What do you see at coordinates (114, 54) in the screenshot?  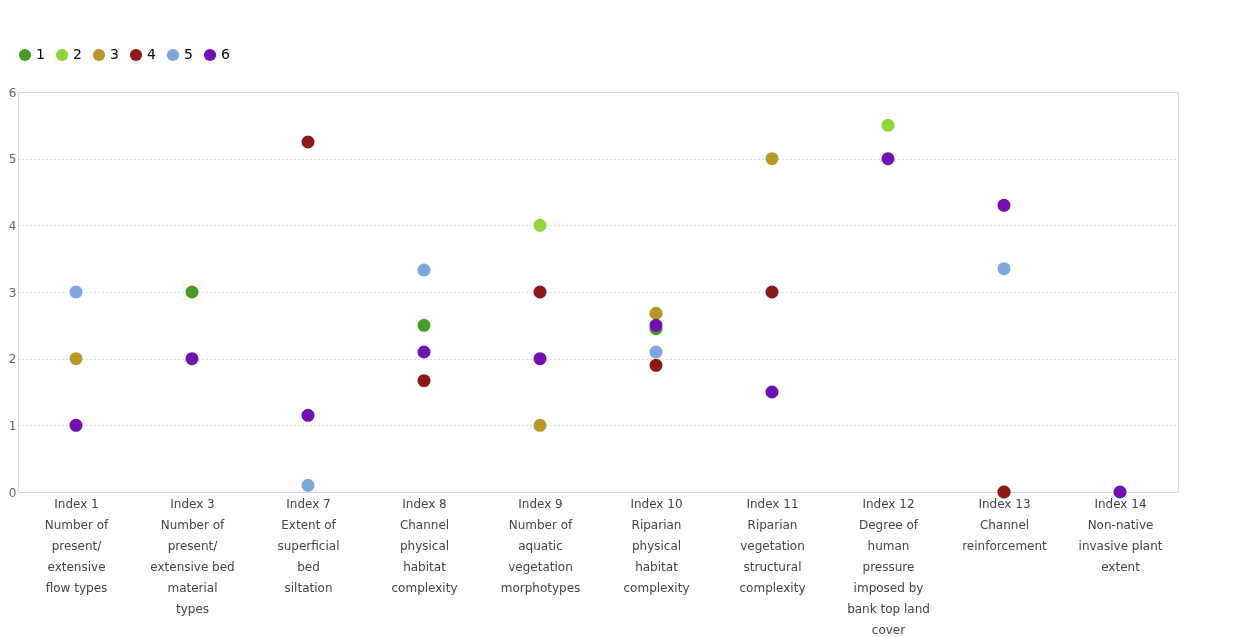 I see `legend-label: 3` at bounding box center [114, 54].